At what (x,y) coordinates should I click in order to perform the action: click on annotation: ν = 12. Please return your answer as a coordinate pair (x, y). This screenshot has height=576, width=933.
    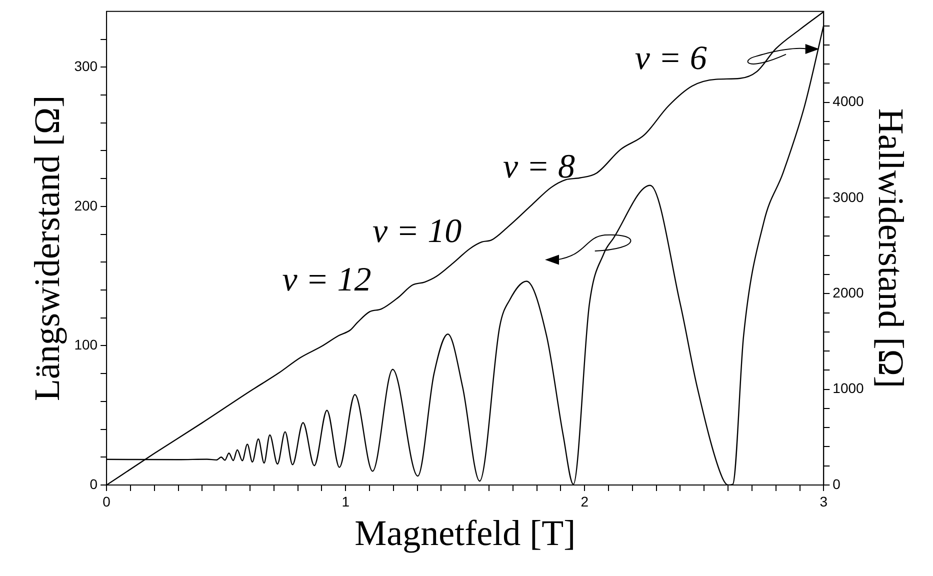
    Looking at the image, I should click on (327, 279).